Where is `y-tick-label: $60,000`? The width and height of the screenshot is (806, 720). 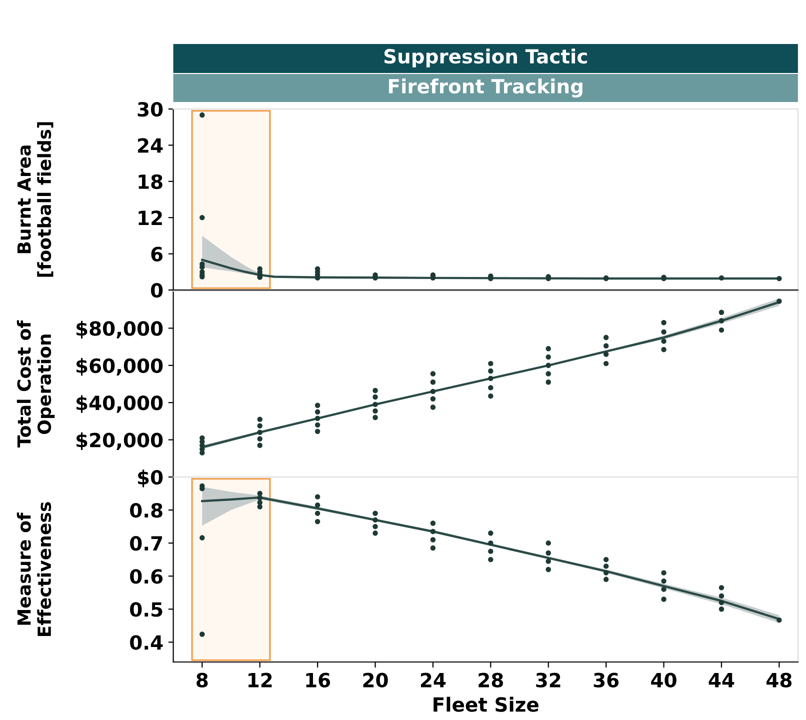 y-tick-label: $60,000 is located at coordinates (119, 367).